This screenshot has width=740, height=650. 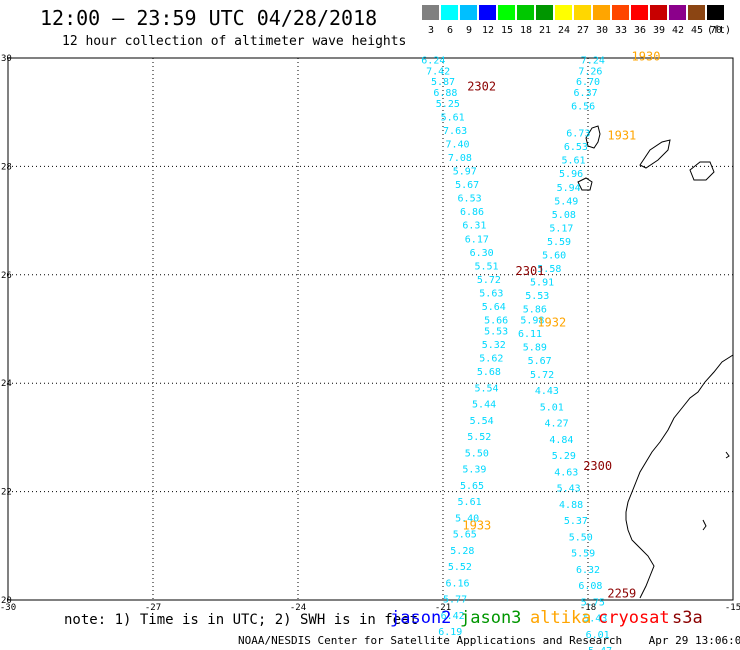 What do you see at coordinates (598, 635) in the screenshot?
I see `swh-label-east-track: 6.01` at bounding box center [598, 635].